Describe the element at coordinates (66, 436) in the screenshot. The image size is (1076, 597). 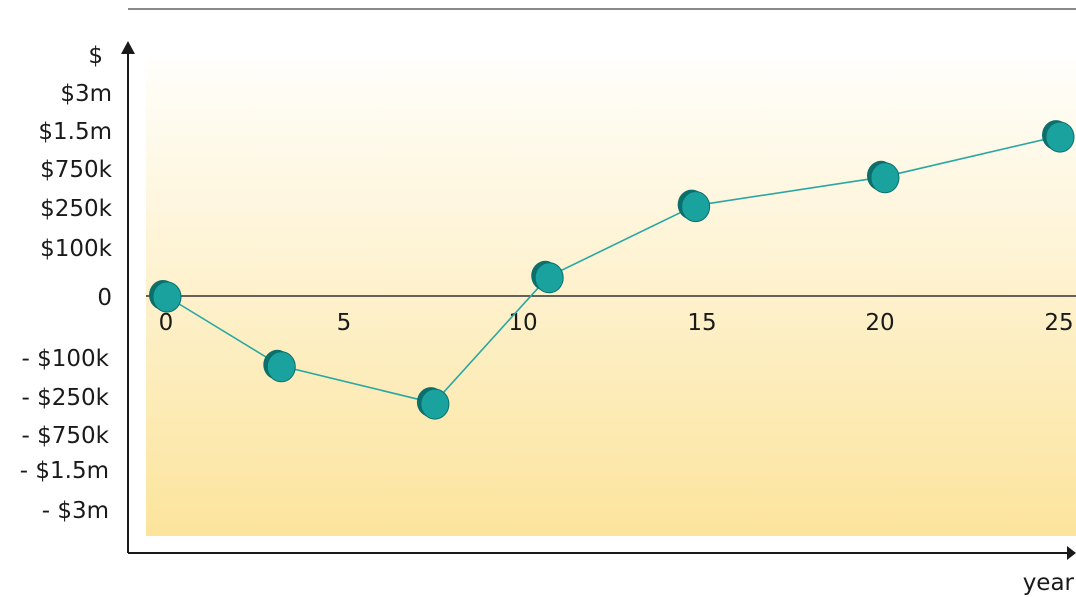
I see `y-tick-label: - $750k` at that location.